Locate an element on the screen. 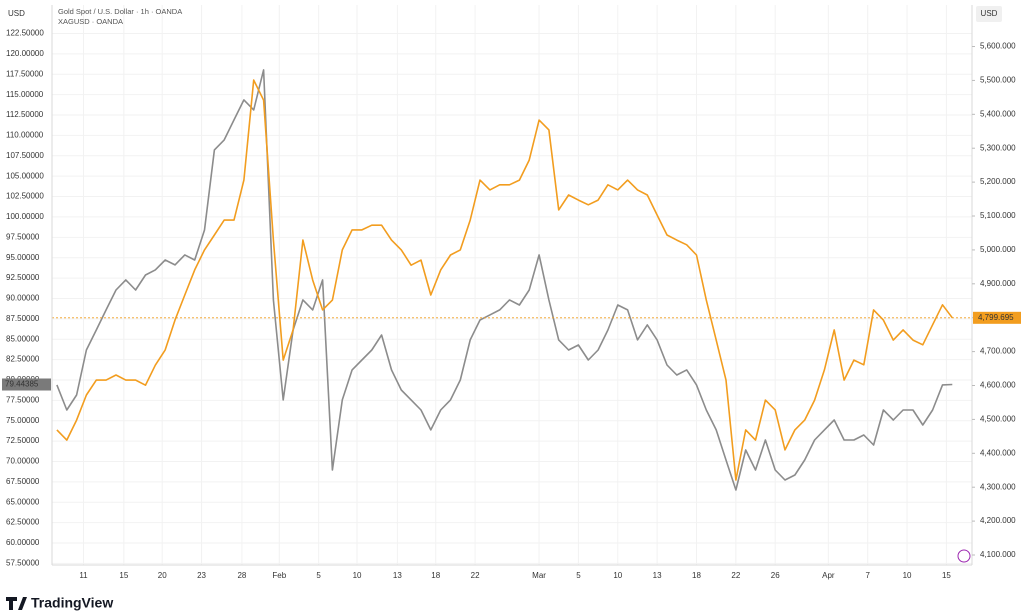  y-tick-label: 60.00000 is located at coordinates (23, 542).